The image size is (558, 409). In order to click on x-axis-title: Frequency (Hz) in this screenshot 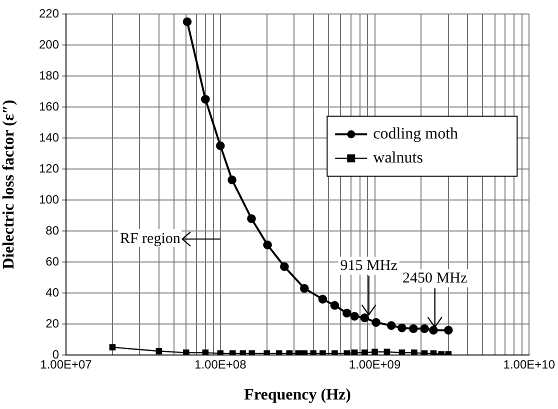, I will do `click(297, 395)`.